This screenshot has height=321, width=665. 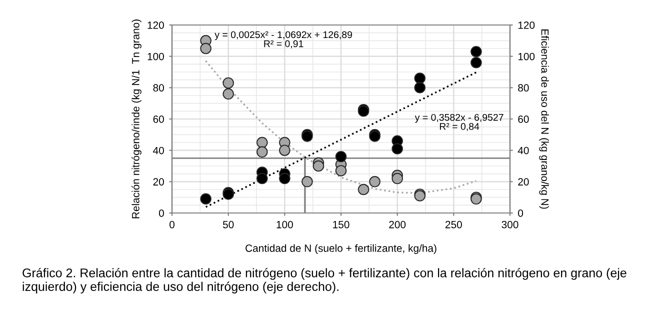 I want to click on y2-tick-label: 120, so click(x=526, y=25).